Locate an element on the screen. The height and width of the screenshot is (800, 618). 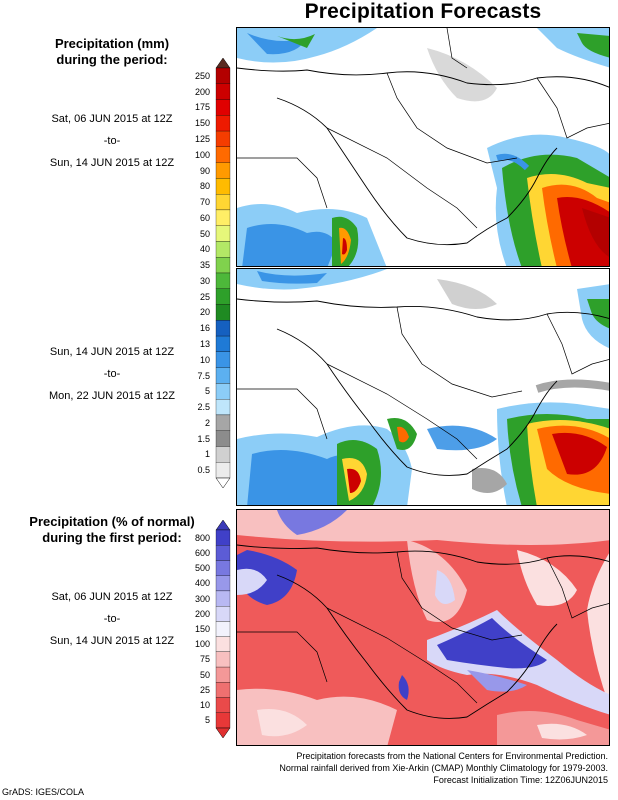
mm-colorbar-label: 125 is located at coordinates (202, 138).